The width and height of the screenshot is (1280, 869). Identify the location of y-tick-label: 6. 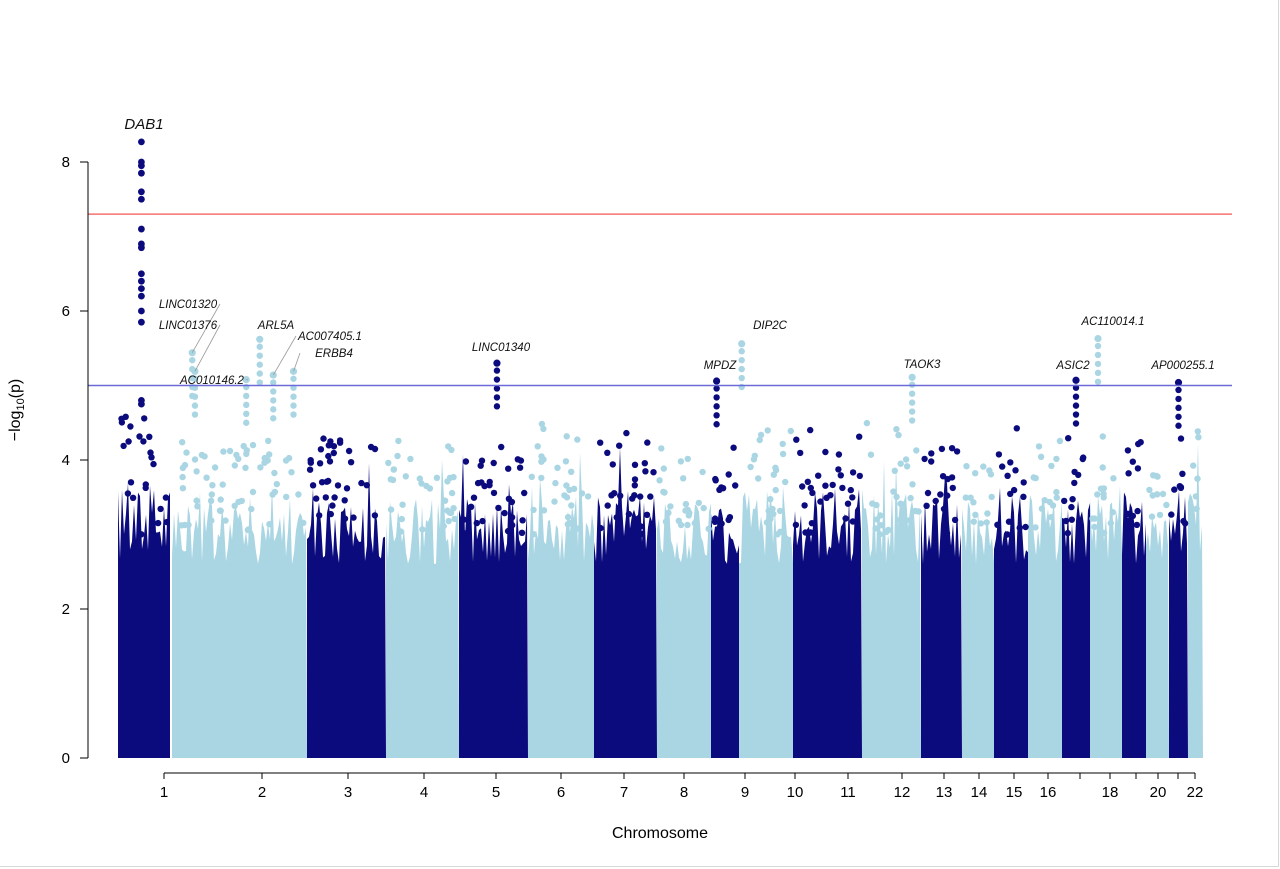
(66, 311).